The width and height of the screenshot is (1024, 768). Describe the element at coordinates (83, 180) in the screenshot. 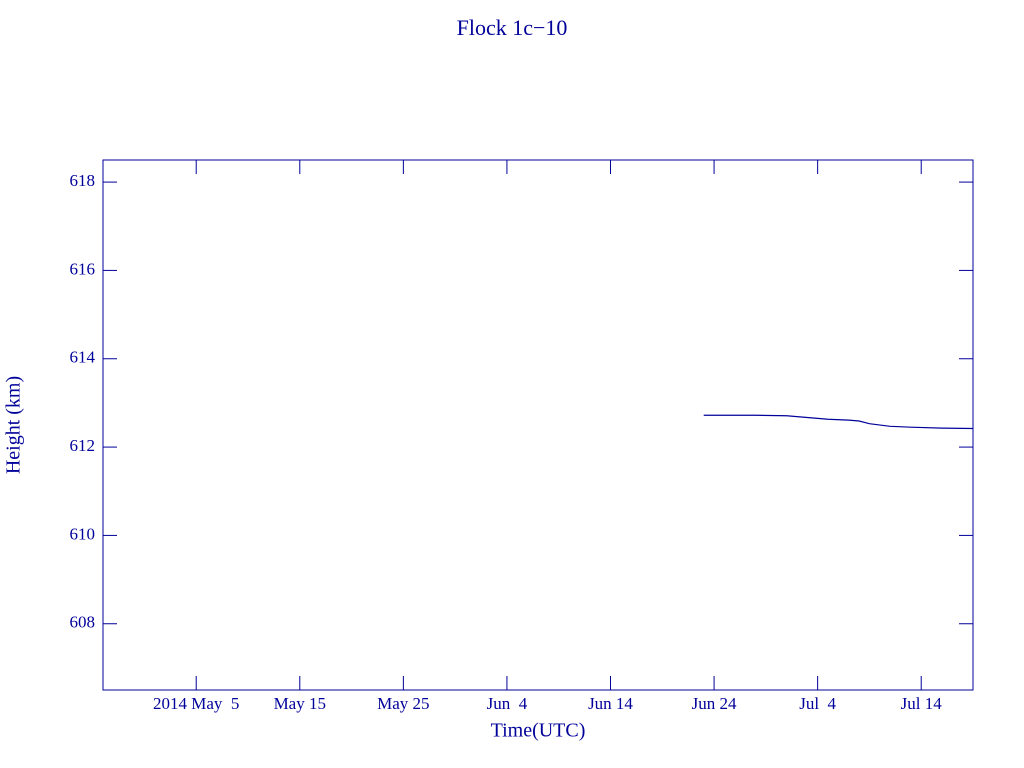

I see `y-tick-label: 618` at that location.